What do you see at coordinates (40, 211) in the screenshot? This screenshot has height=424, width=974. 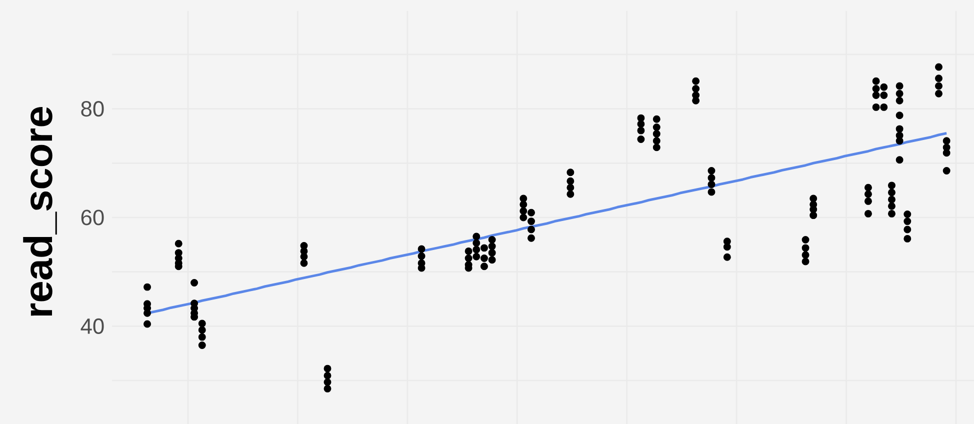 I see `y-axis-title: read_score` at bounding box center [40, 211].